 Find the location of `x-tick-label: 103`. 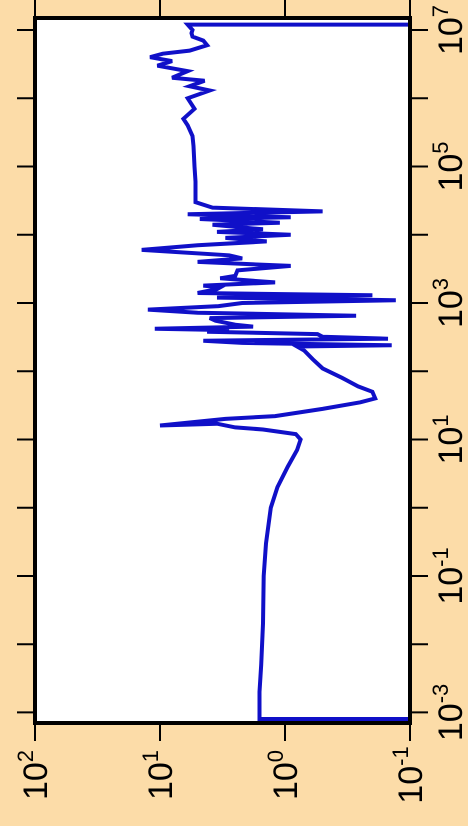

x-tick-label: 103 is located at coordinates (448, 303).